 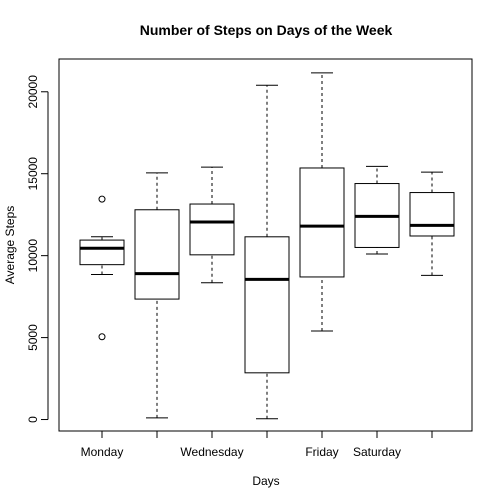 I want to click on box-body-thursday, so click(x=267, y=305).